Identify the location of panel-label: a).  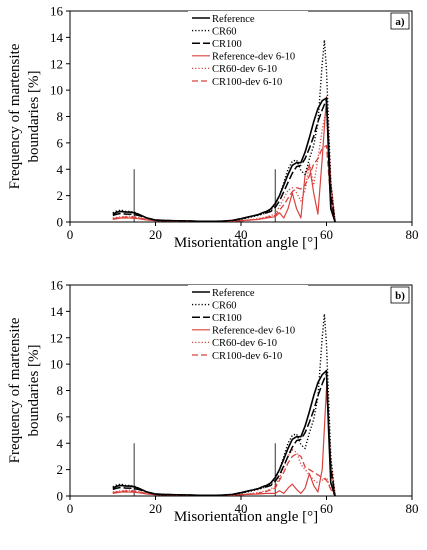
(400, 22).